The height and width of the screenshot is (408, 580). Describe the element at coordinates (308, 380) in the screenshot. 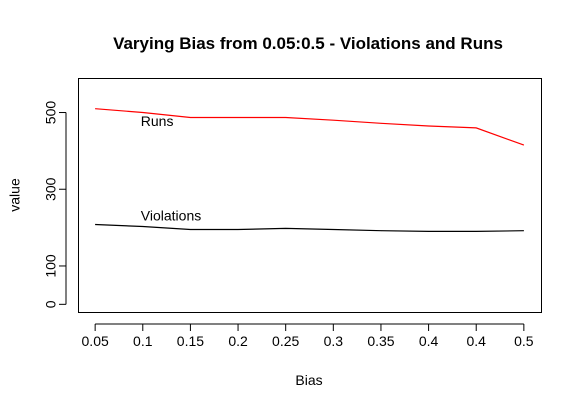

I see `x-axis-label: Bias` at that location.